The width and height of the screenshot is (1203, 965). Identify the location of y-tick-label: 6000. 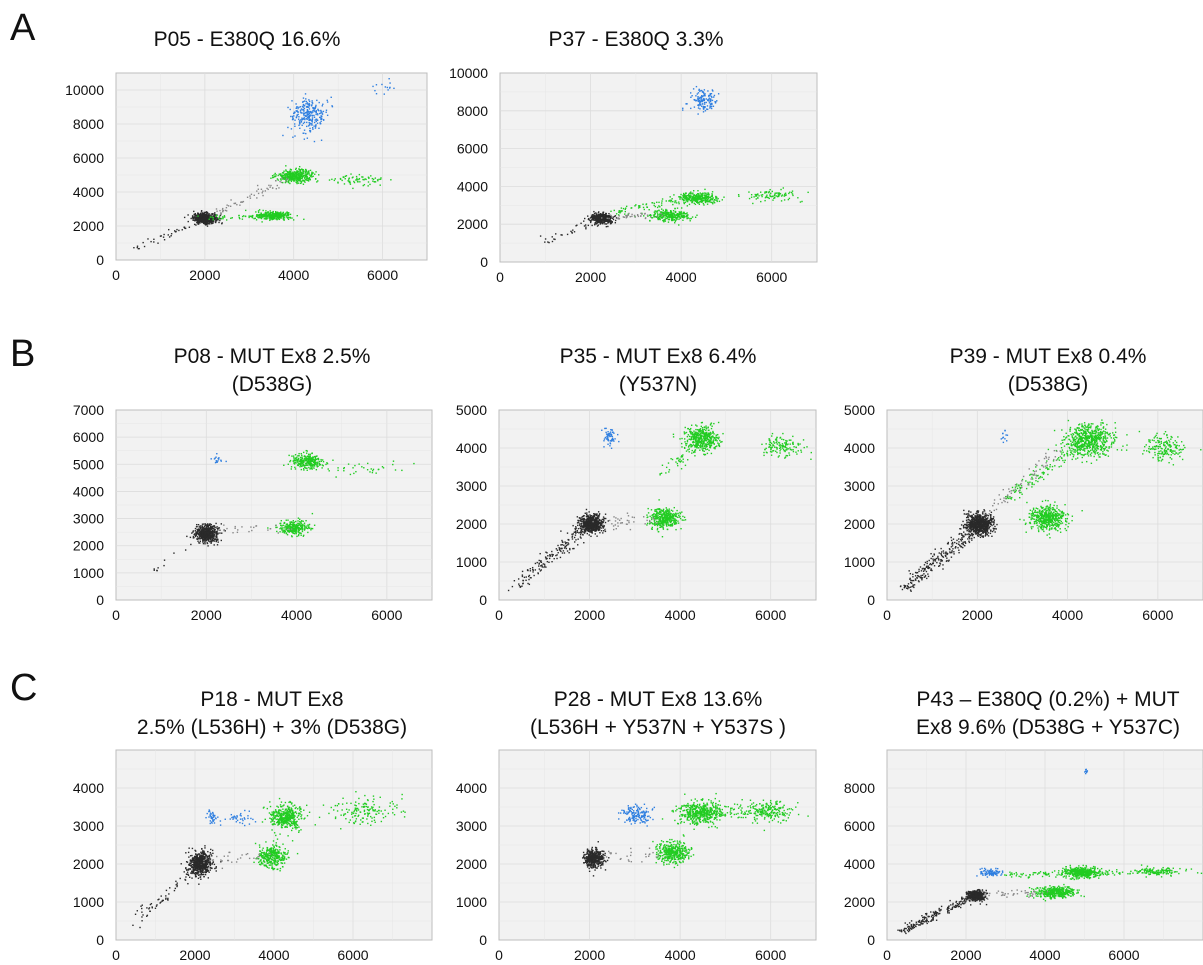
(88, 158).